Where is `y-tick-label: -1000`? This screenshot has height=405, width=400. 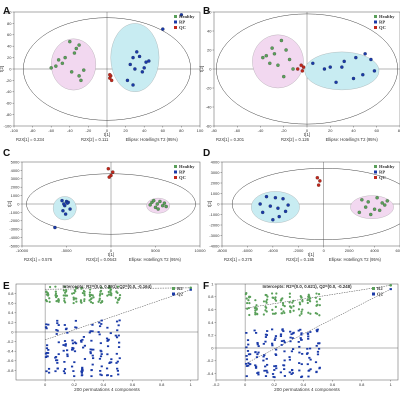
y-tick-label: -1000 is located at coordinates (214, 214).